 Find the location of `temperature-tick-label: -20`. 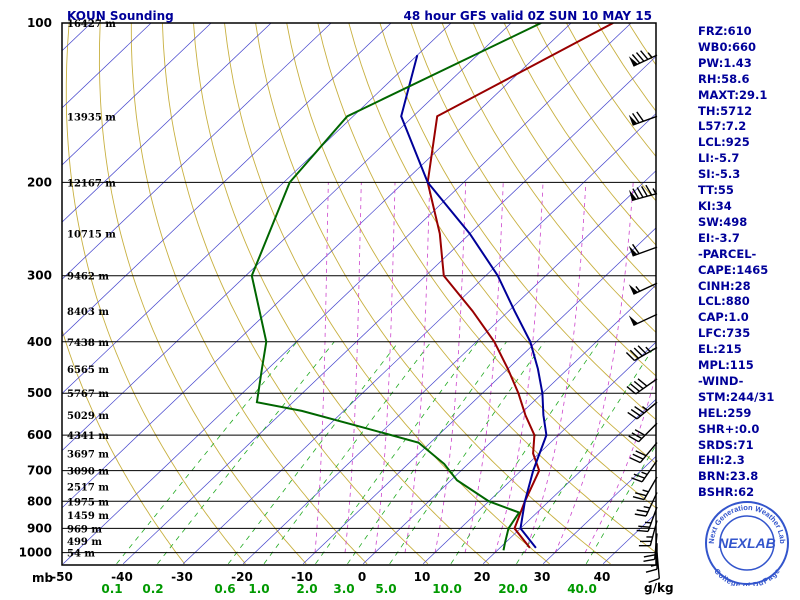

temperature-tick-label: -20 is located at coordinates (242, 577).